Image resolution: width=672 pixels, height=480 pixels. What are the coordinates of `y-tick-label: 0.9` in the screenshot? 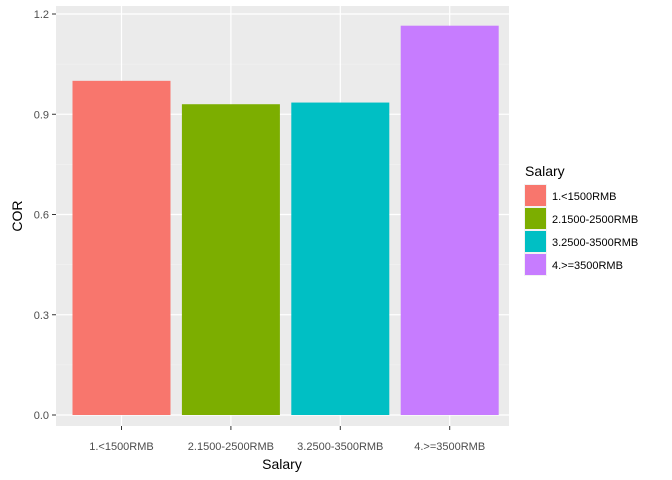 It's located at (41, 115).